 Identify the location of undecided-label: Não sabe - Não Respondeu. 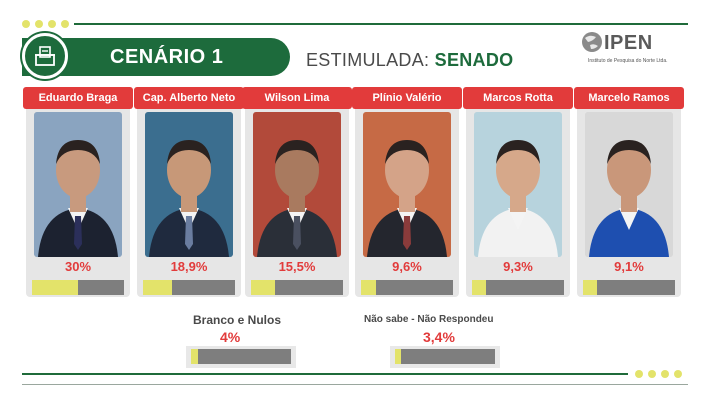
(429, 319).